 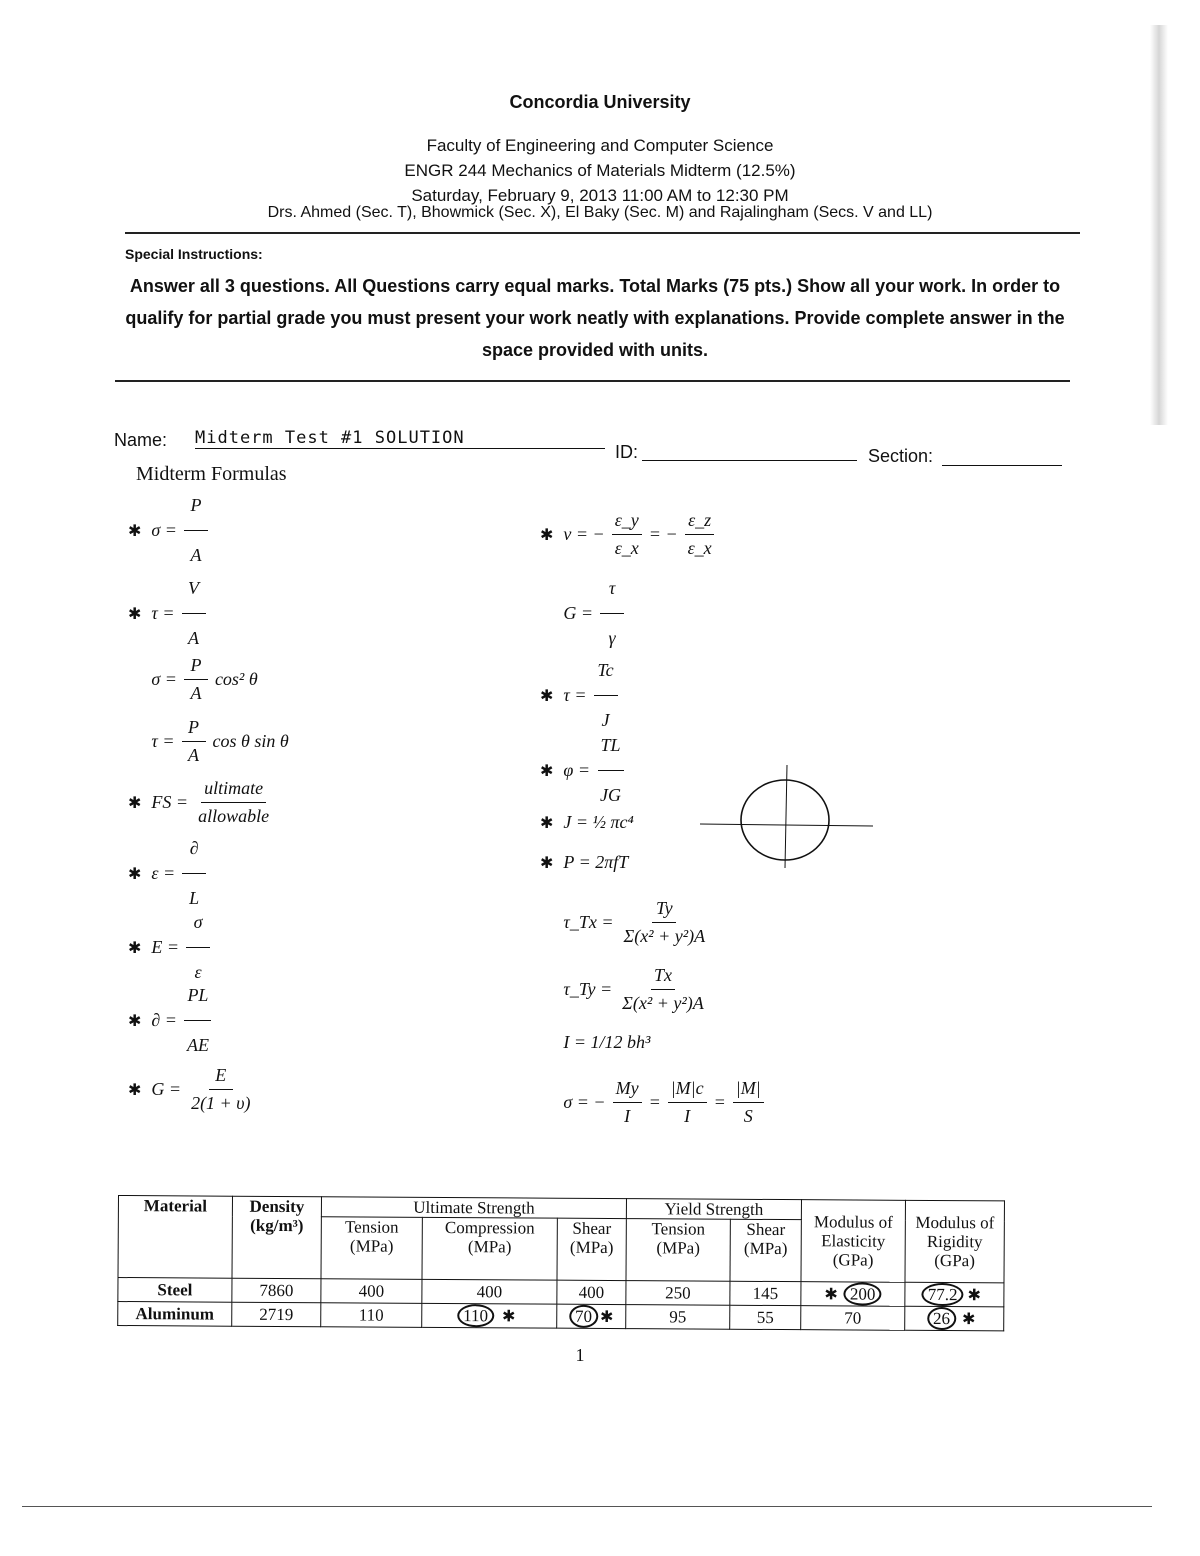 What do you see at coordinates (194, 898) in the screenshot?
I see `denominator: L` at bounding box center [194, 898].